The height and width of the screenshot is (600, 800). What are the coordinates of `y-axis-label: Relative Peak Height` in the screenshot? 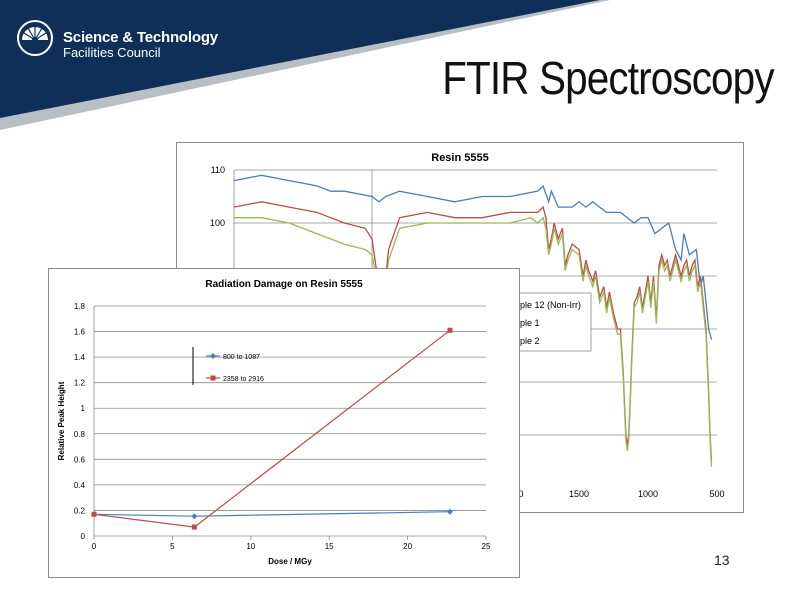 It's located at (61, 420).